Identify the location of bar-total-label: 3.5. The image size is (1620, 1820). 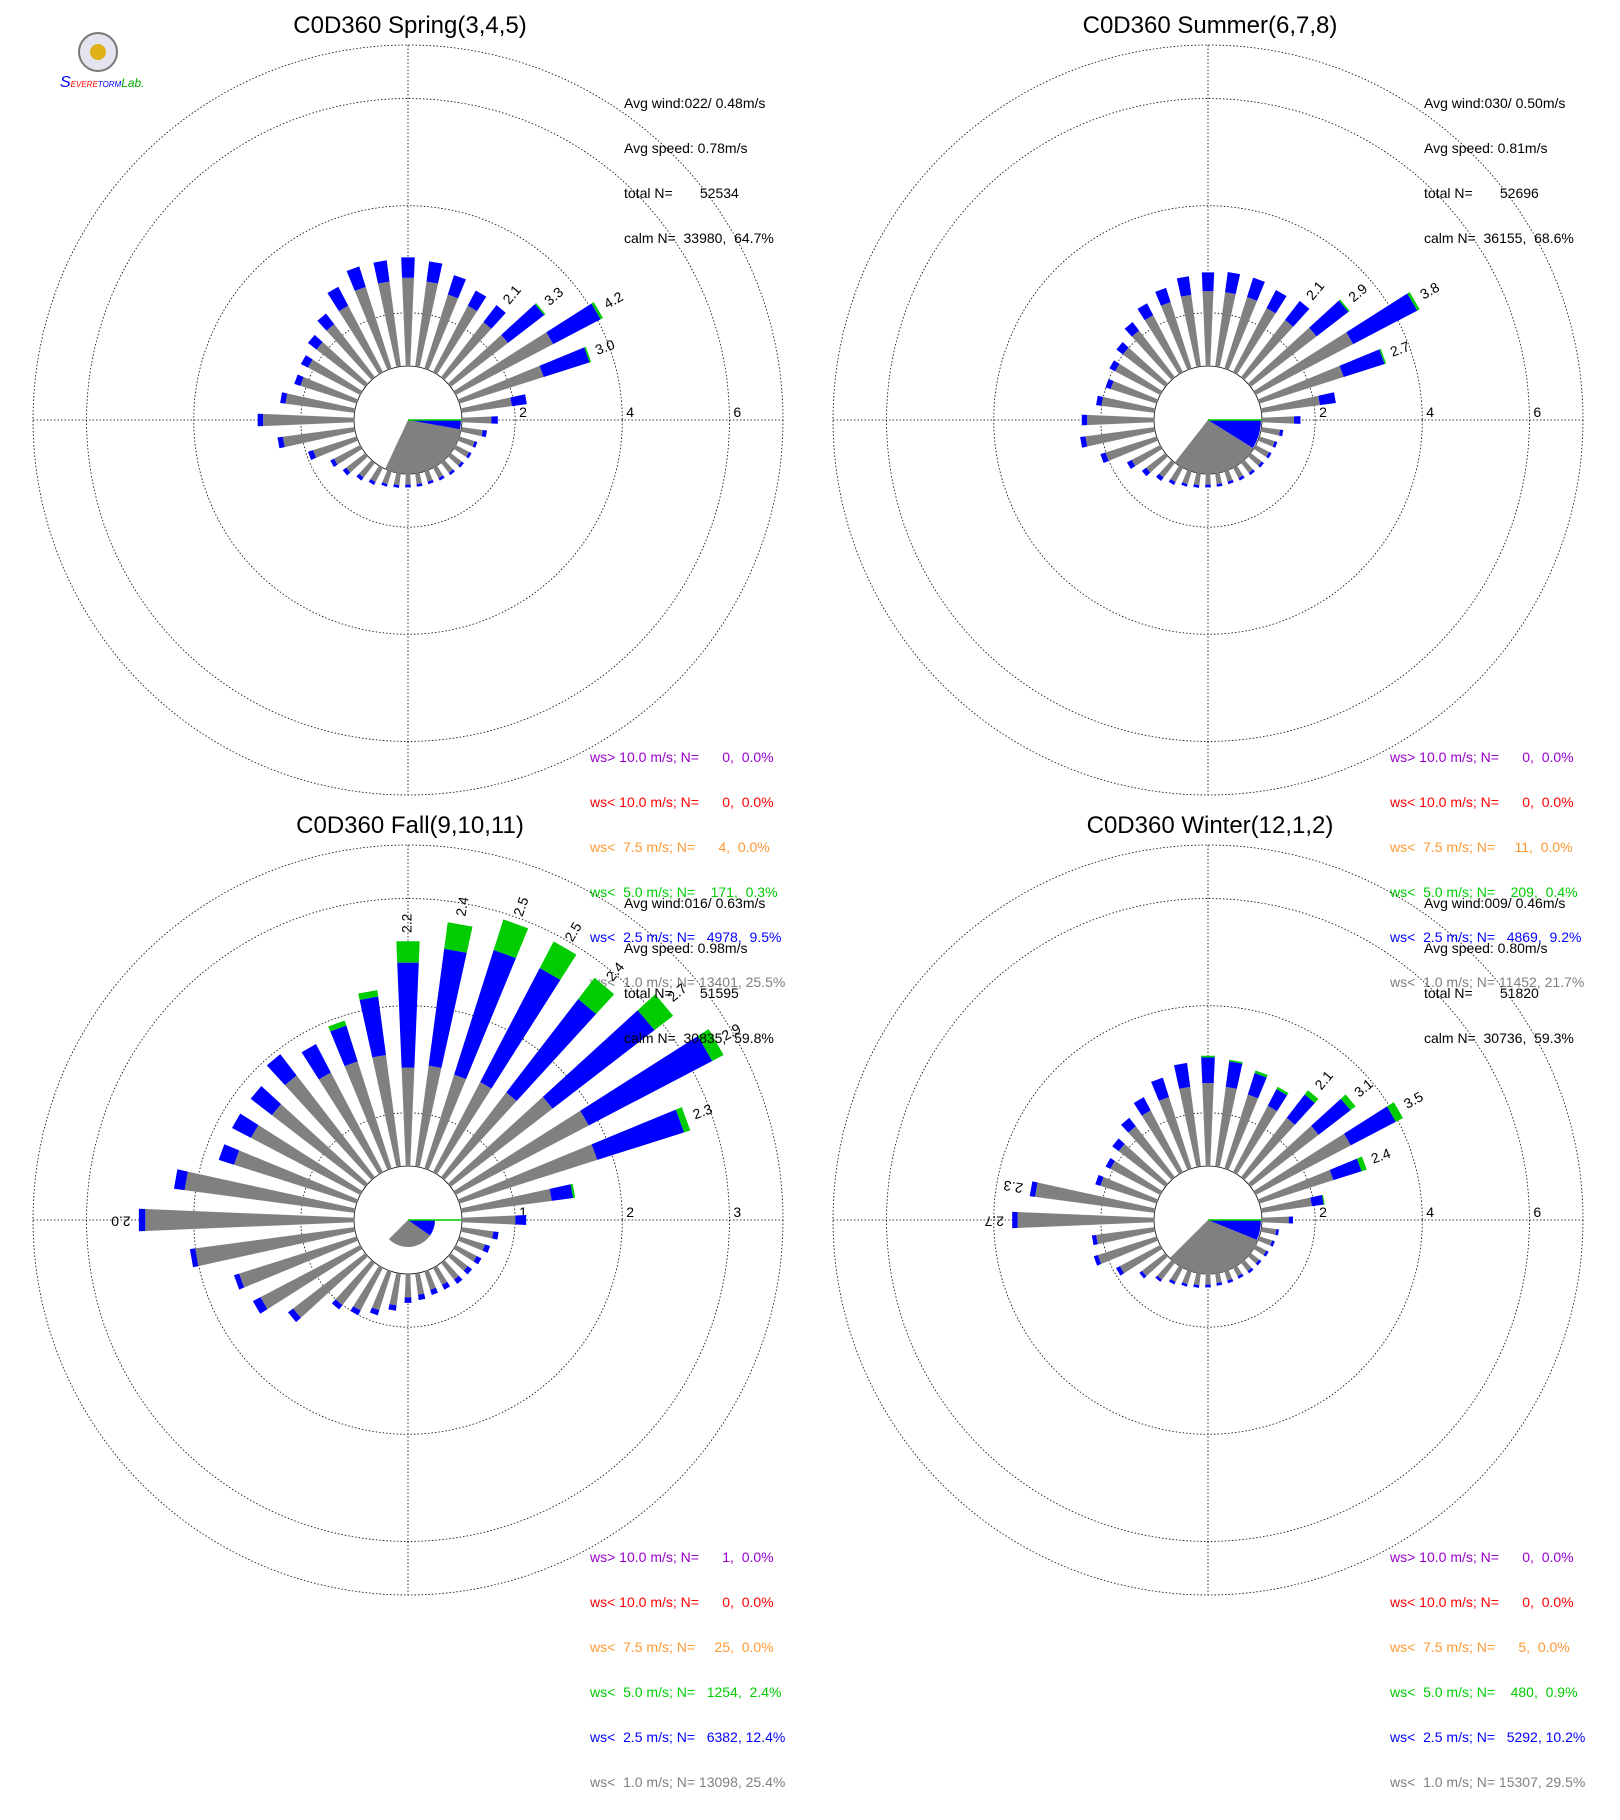
(1413, 1100).